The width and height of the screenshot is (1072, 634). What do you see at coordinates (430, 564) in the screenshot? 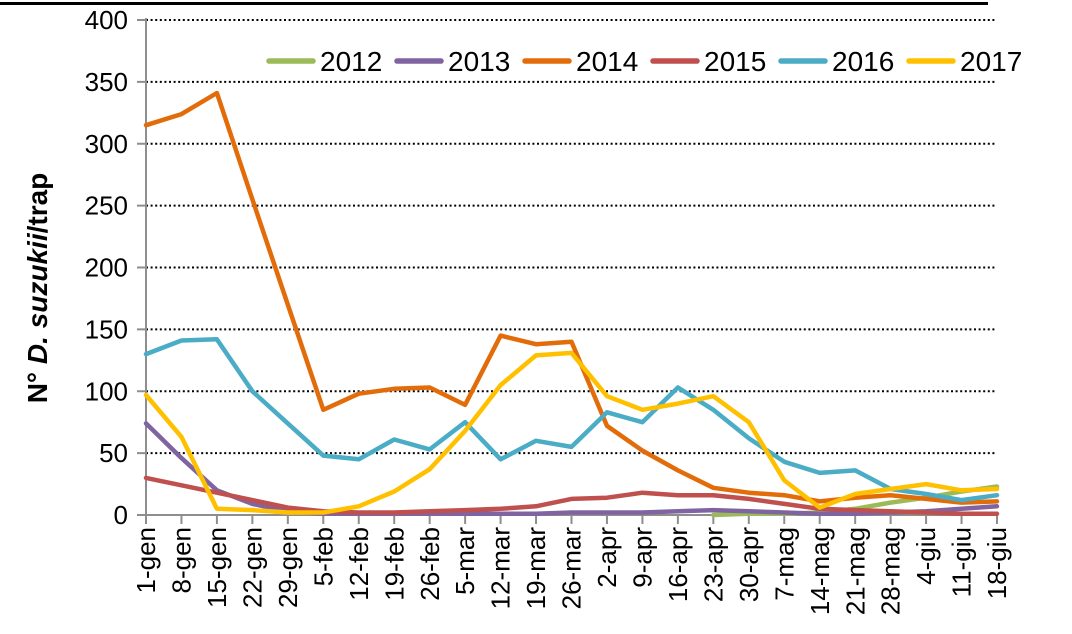
I see `x-tick-label: 26-feb` at bounding box center [430, 564].